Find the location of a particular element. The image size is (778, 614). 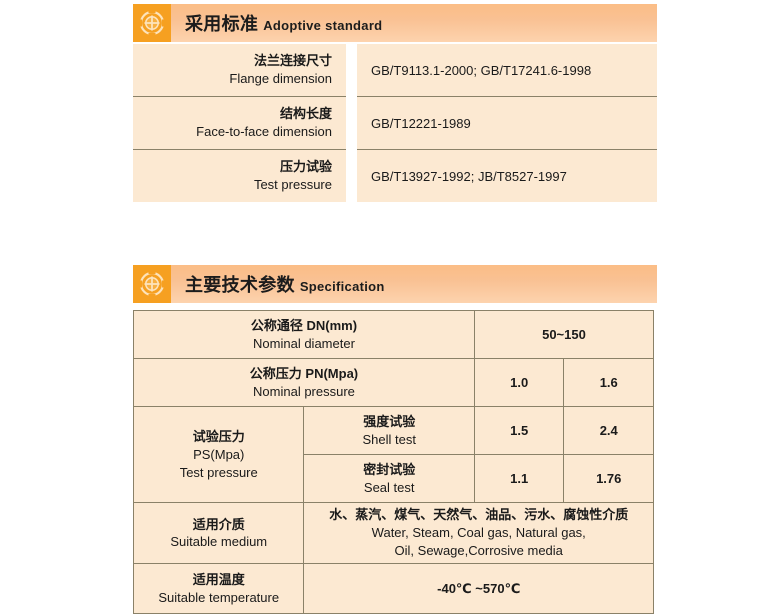

sub-label-shell-test: 强度试验 Shell test is located at coordinates (389, 431).